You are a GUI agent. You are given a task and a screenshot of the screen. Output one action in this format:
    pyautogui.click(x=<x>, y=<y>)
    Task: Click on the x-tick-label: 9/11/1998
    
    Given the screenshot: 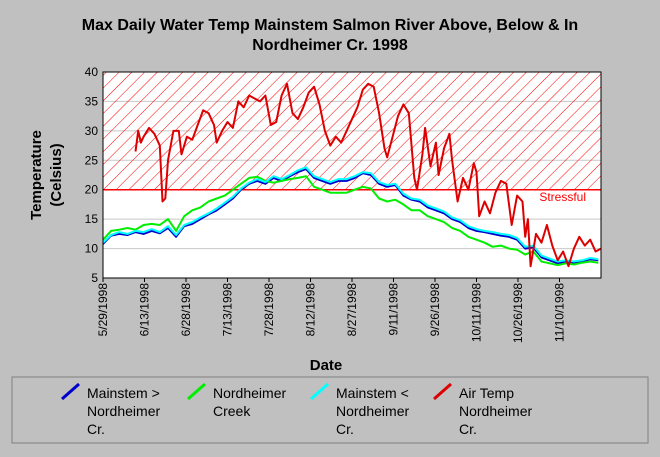 What is the action you would take?
    pyautogui.click(x=394, y=309)
    